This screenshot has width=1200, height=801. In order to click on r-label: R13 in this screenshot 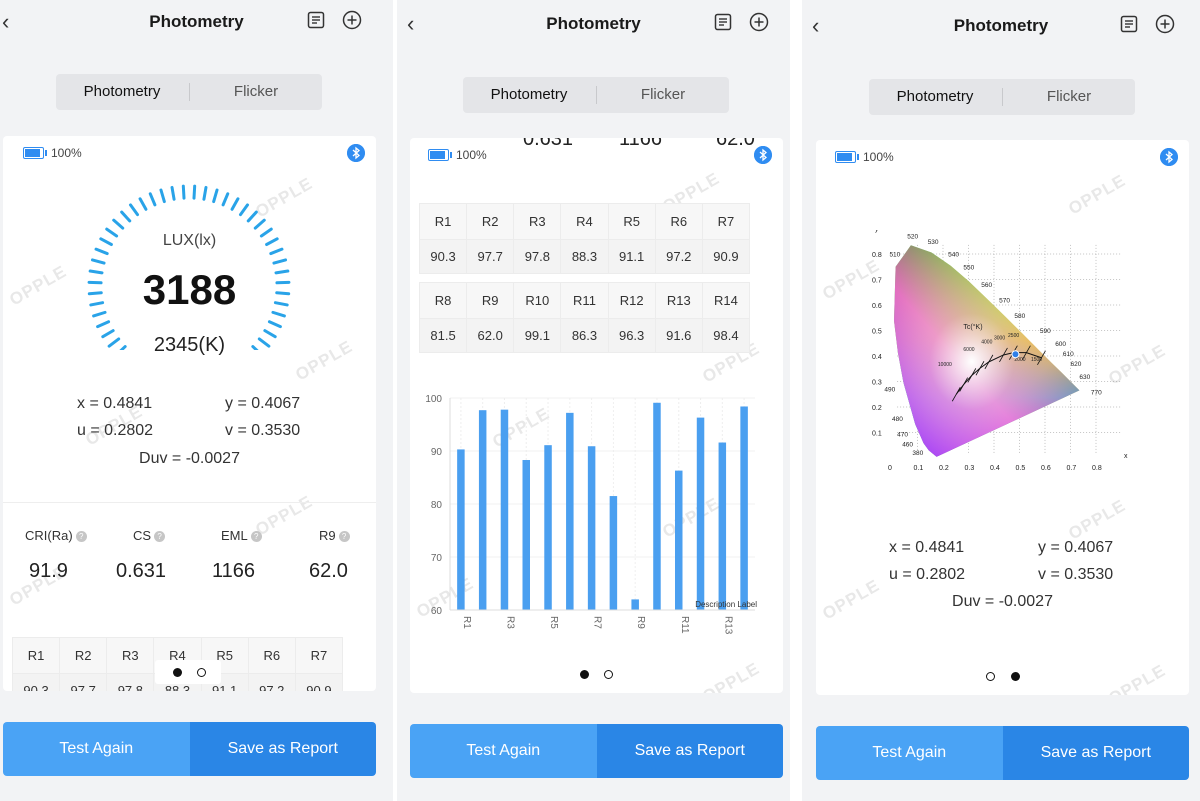, I will do `click(678, 300)`.